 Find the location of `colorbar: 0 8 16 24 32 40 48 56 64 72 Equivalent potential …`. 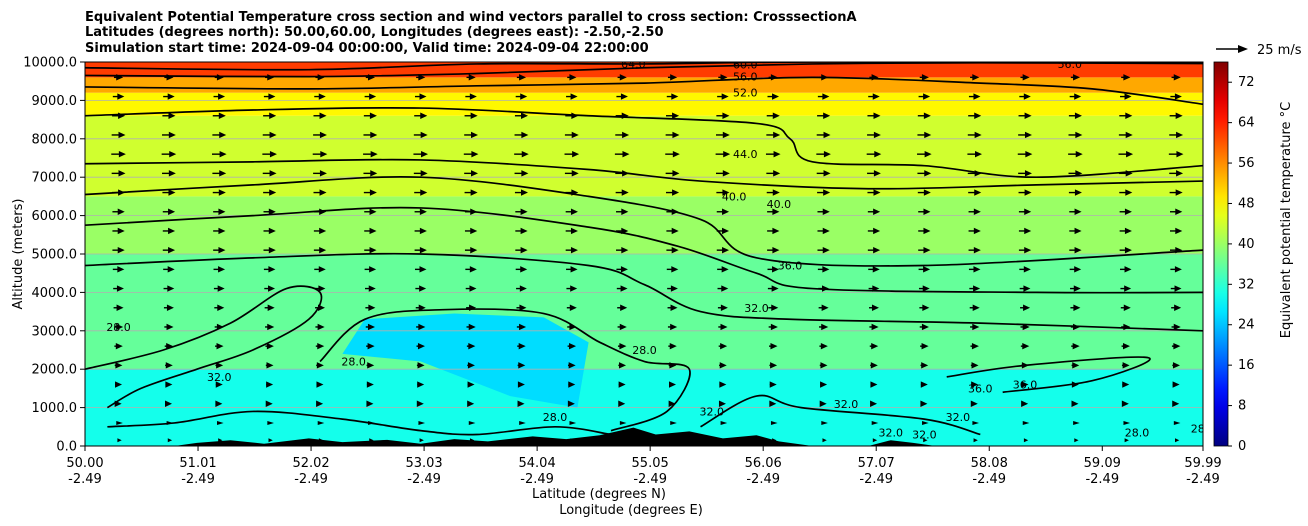

colorbar: 0 8 16 24 32 40 48 56 64 72 Equivalent potential … is located at coordinates (1253, 257).